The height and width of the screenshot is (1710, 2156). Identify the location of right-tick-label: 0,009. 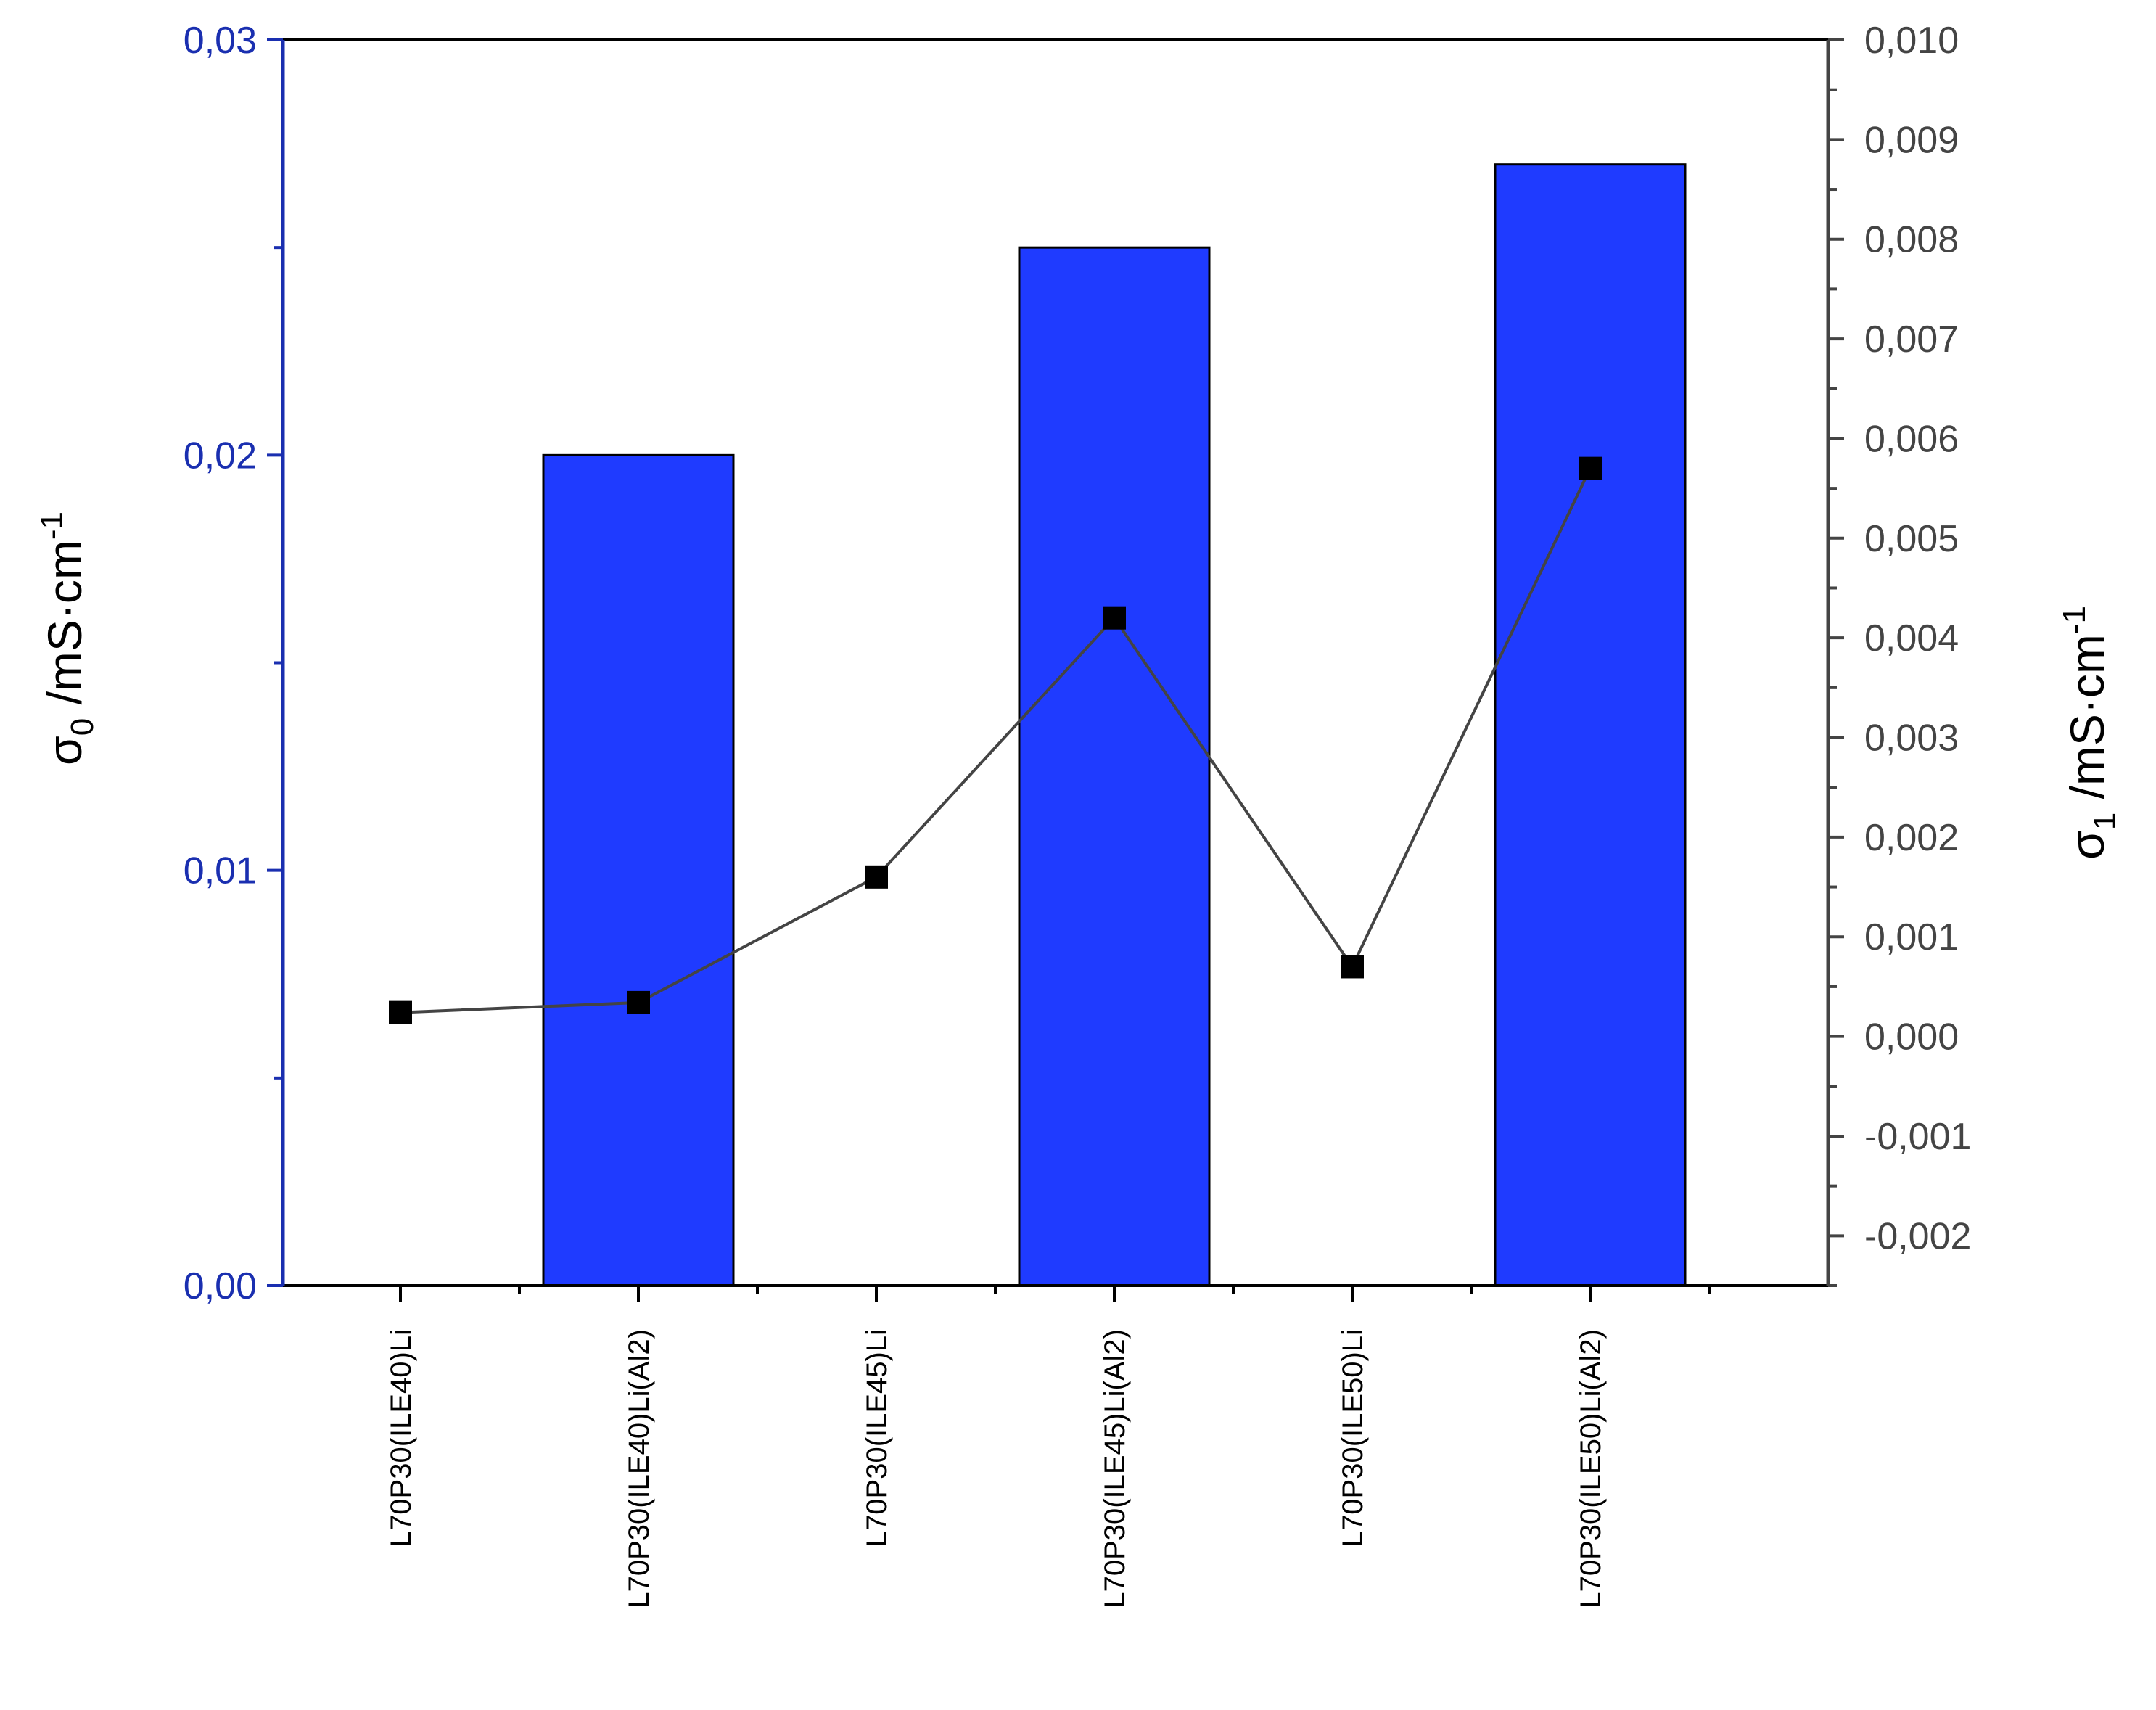
(1911, 140).